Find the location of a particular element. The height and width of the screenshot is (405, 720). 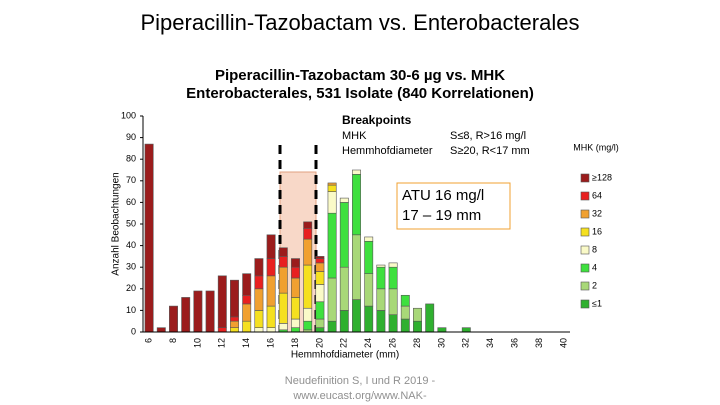

annotation-box is located at coordinates (453, 206).